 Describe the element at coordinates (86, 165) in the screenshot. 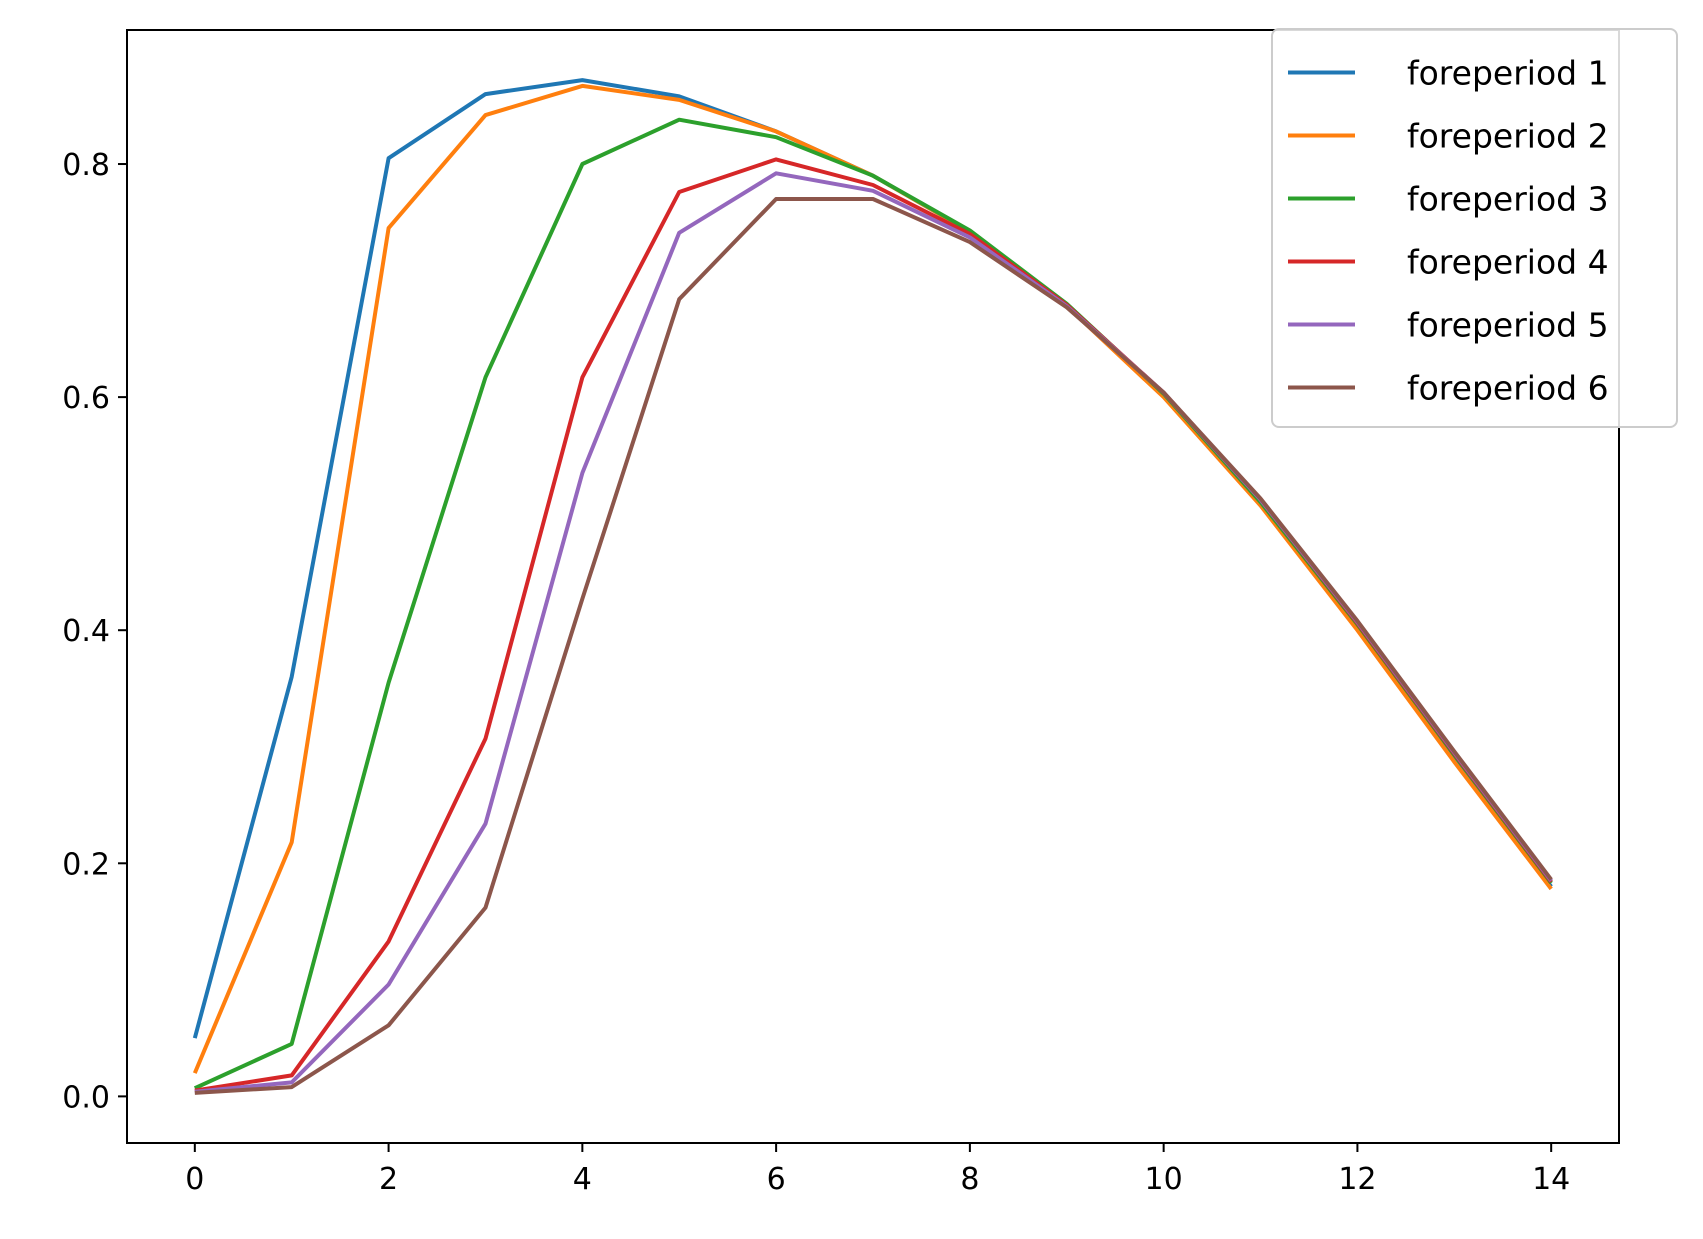

I see `y-tick-label: 0.8` at that location.